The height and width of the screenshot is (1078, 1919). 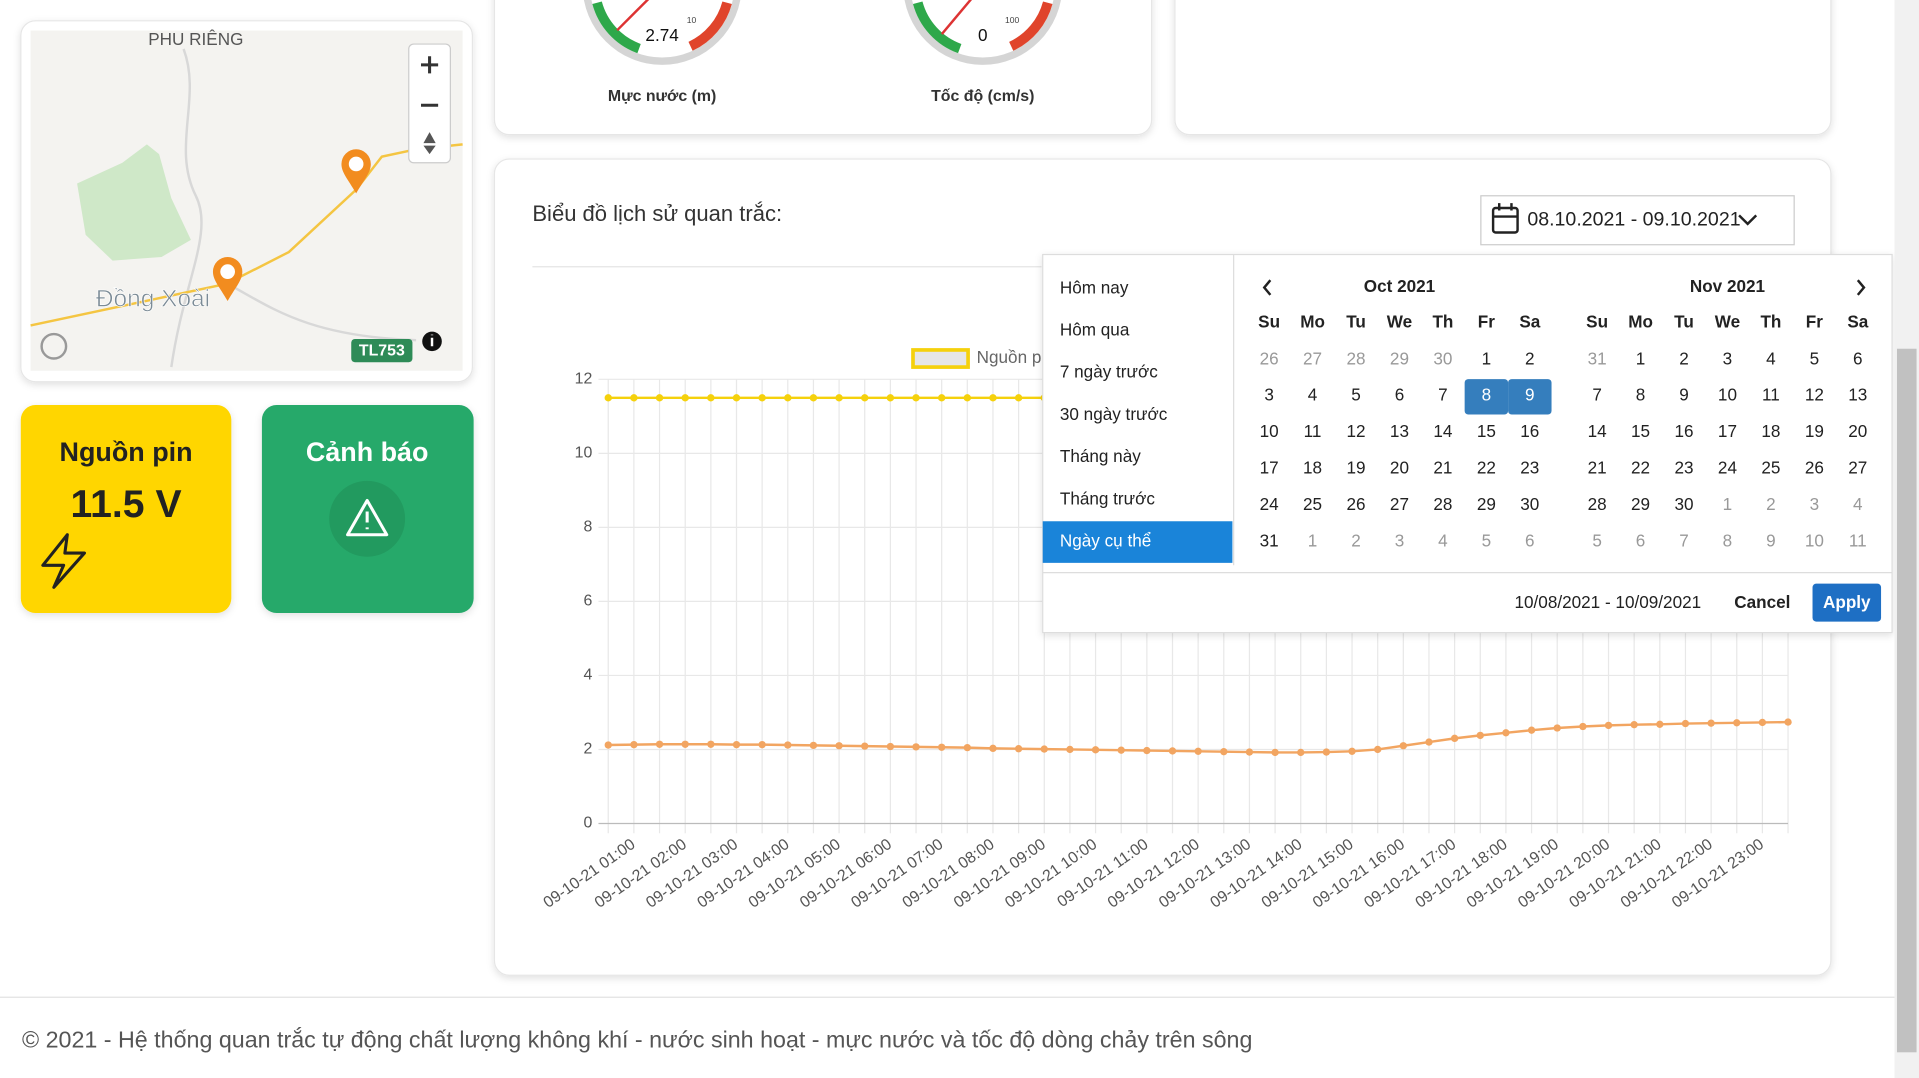 What do you see at coordinates (1107, 498) in the screenshot?
I see `range-option: Tháng trước` at bounding box center [1107, 498].